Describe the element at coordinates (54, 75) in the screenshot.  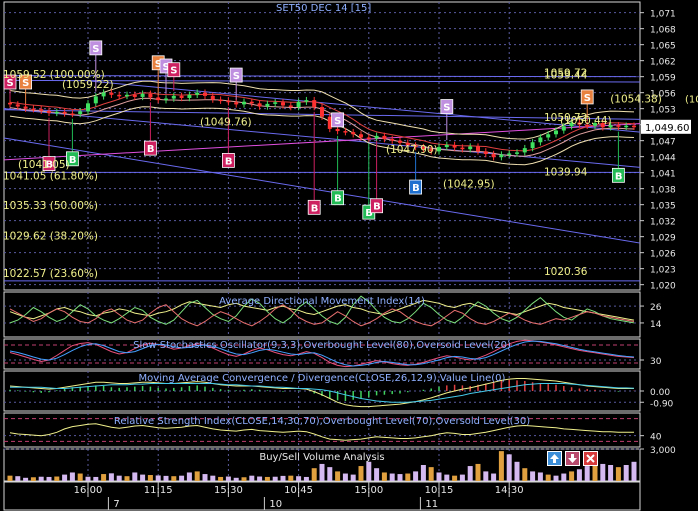
I see `price-label: 1059.52 (100.00%)` at that location.